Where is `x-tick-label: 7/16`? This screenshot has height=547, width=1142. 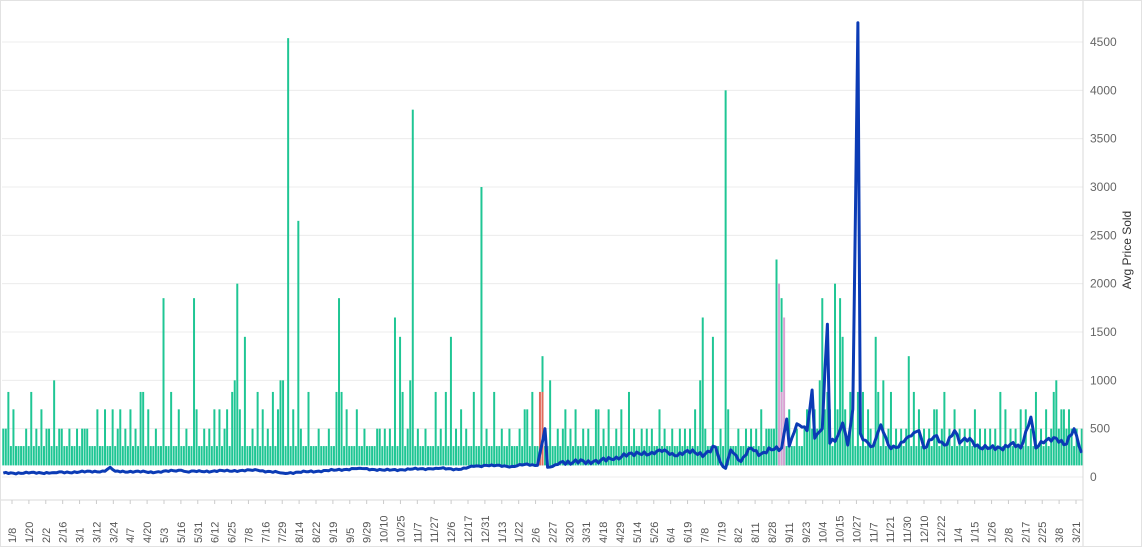
x-tick-label: 7/16 is located at coordinates (266, 532).